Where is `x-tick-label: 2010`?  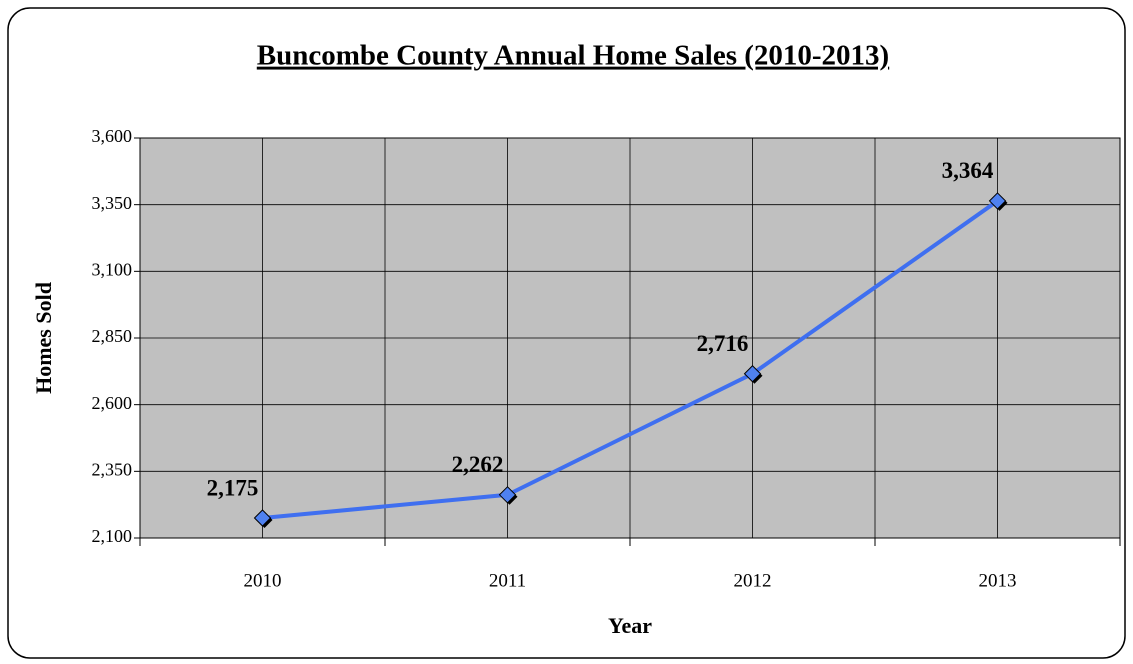
x-tick-label: 2010 is located at coordinates (263, 580).